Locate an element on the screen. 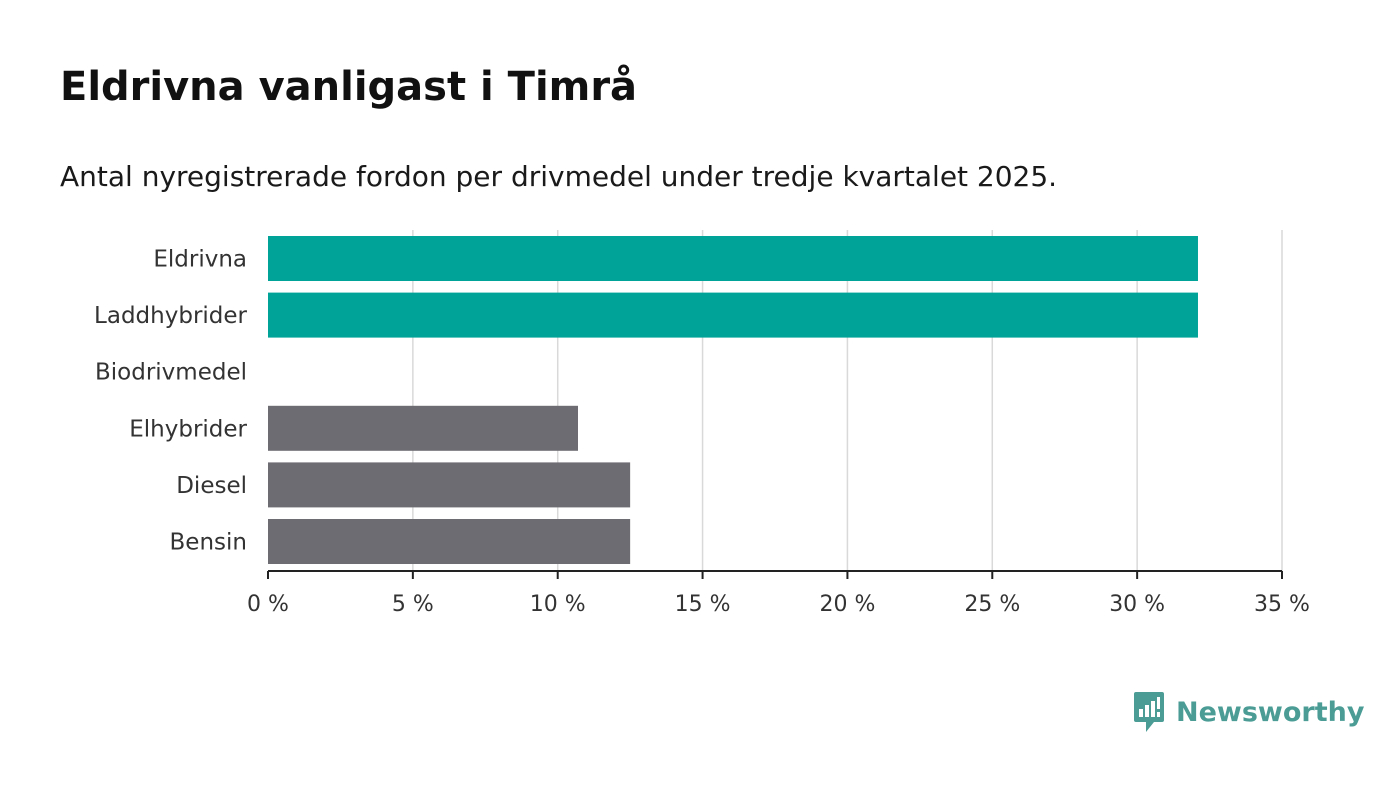 The height and width of the screenshot is (793, 1400). x-tick-label: 10 % is located at coordinates (558, 604).